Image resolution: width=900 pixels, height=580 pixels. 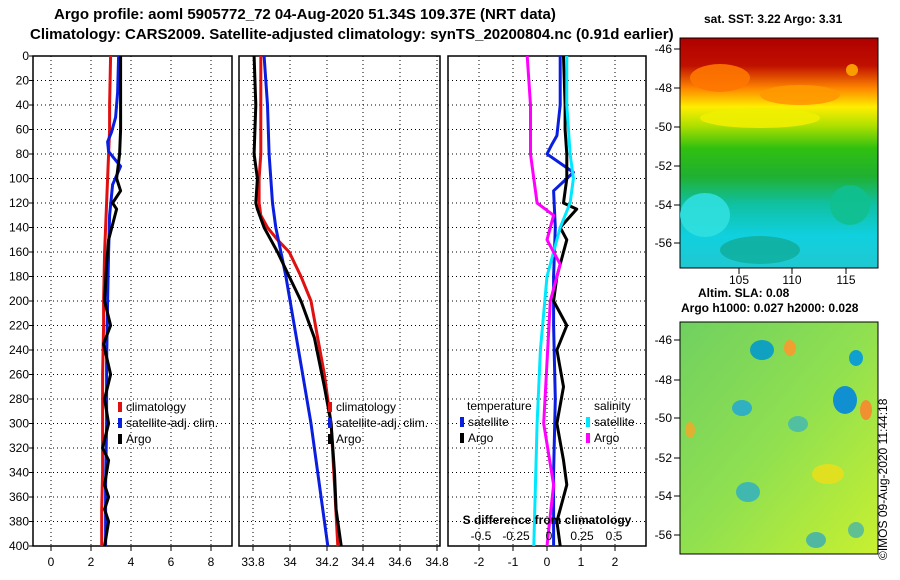 What do you see at coordinates (19, 522) in the screenshot?
I see `depth-tick-label: 380` at bounding box center [19, 522].